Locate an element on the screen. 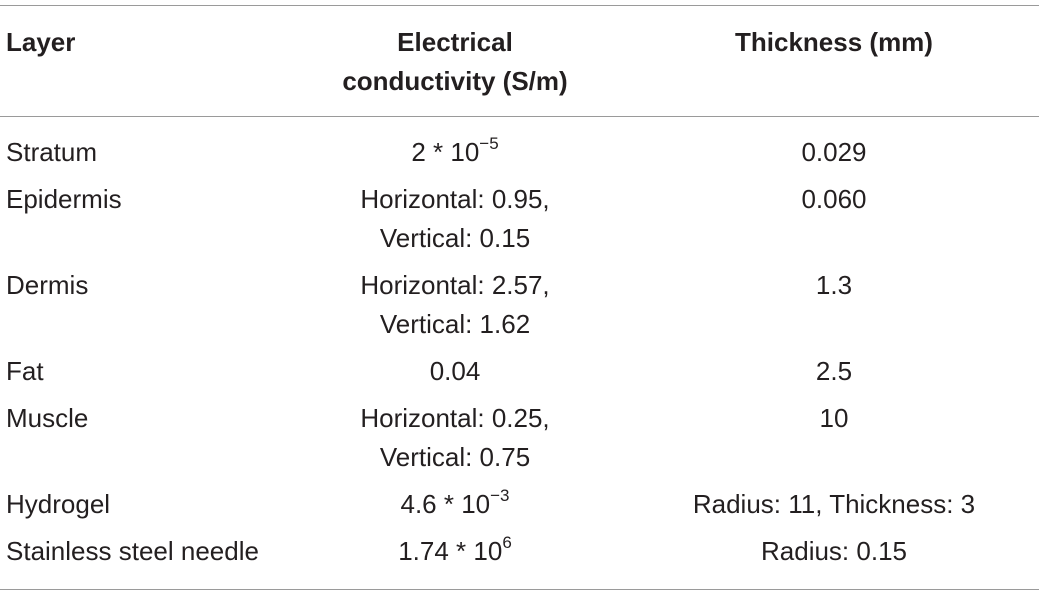 The height and width of the screenshot is (596, 1039). cell-line: 0.060 is located at coordinates (834, 199).